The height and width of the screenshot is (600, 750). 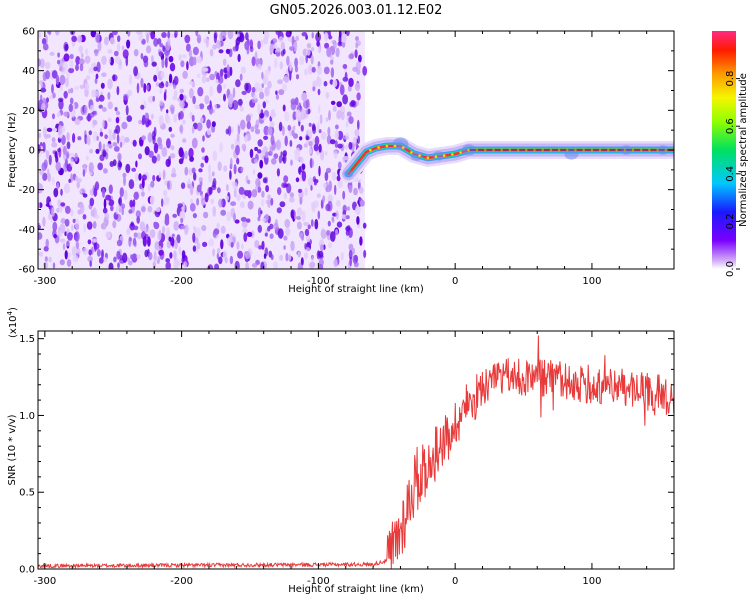 What do you see at coordinates (730, 221) in the screenshot?
I see `colorbar-tick-label: 0.2` at bounding box center [730, 221].